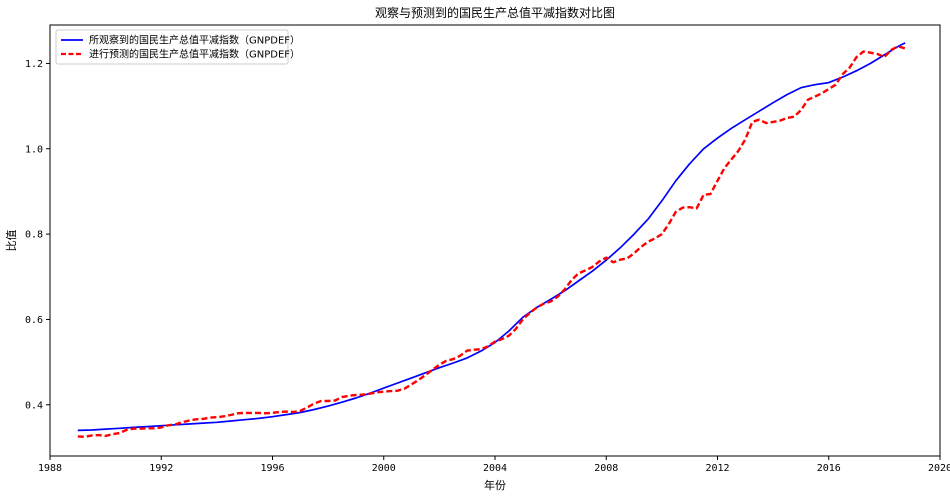 The image size is (950, 497). I want to click on x-tick-label: 2012, so click(717, 468).